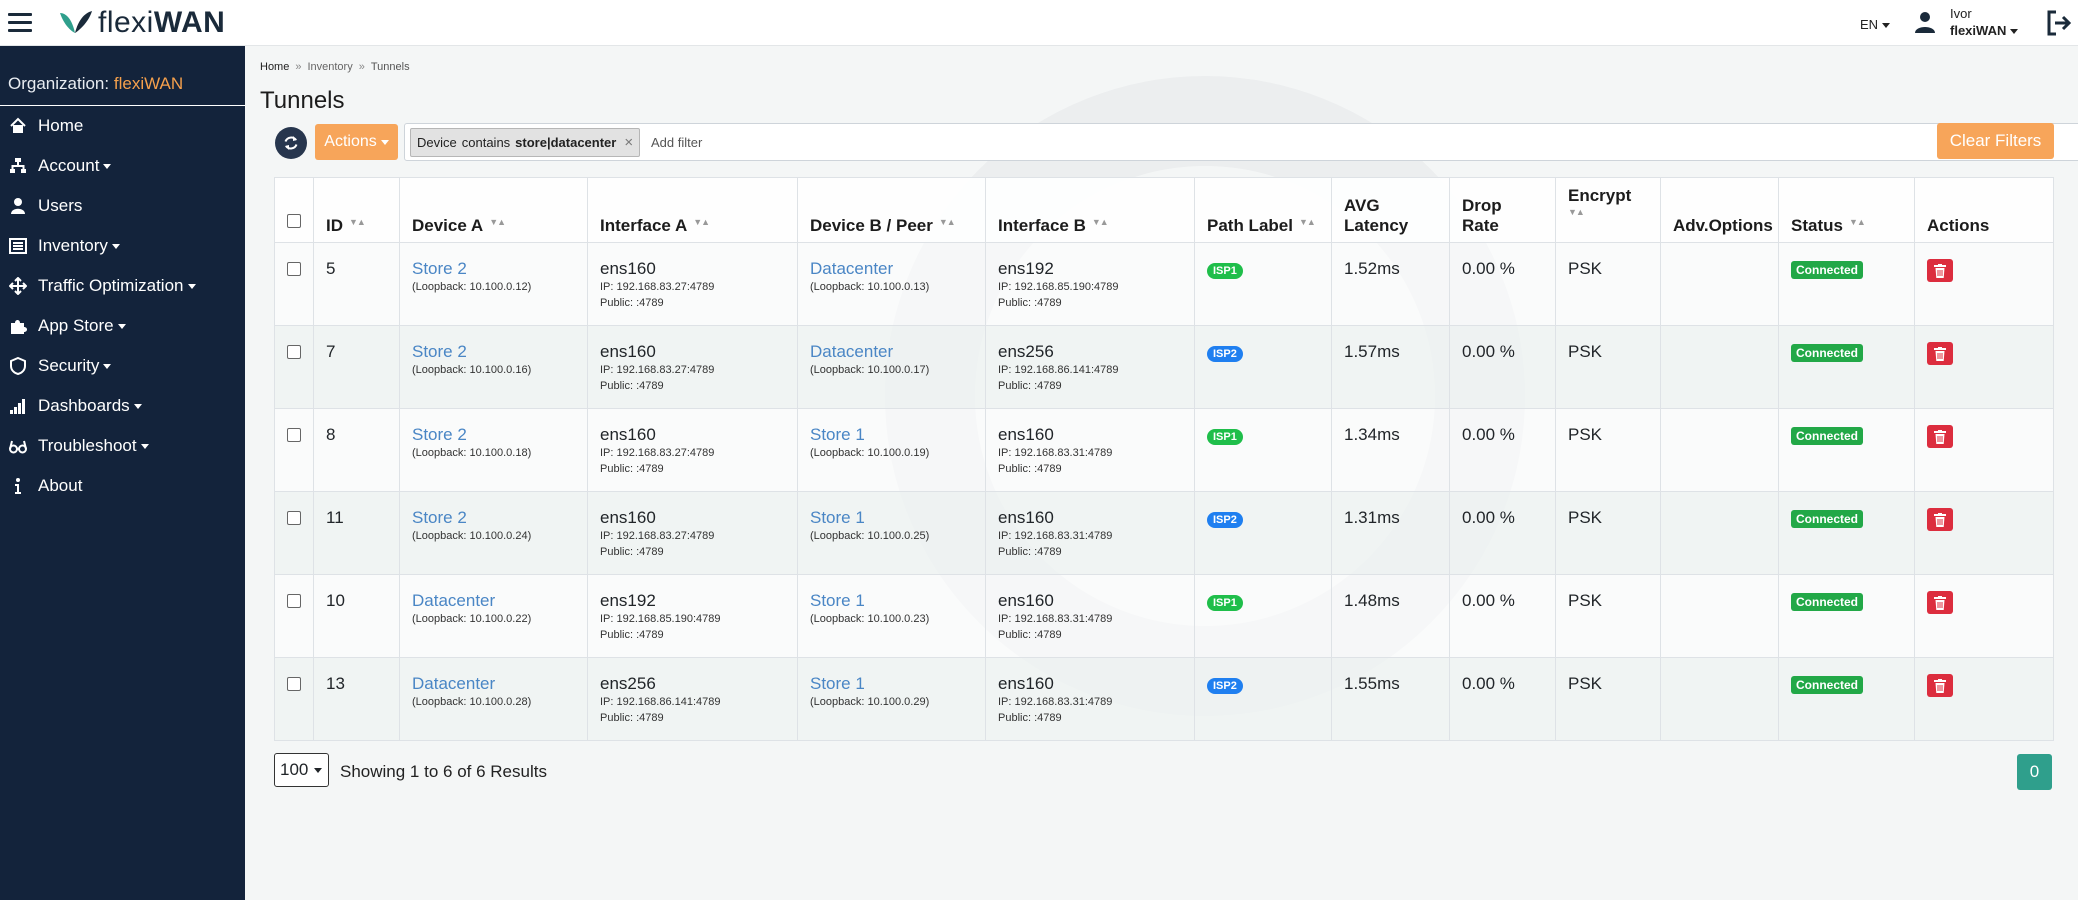 The image size is (2078, 900). I want to click on col-device-a: Device A ▼▲, so click(493, 210).